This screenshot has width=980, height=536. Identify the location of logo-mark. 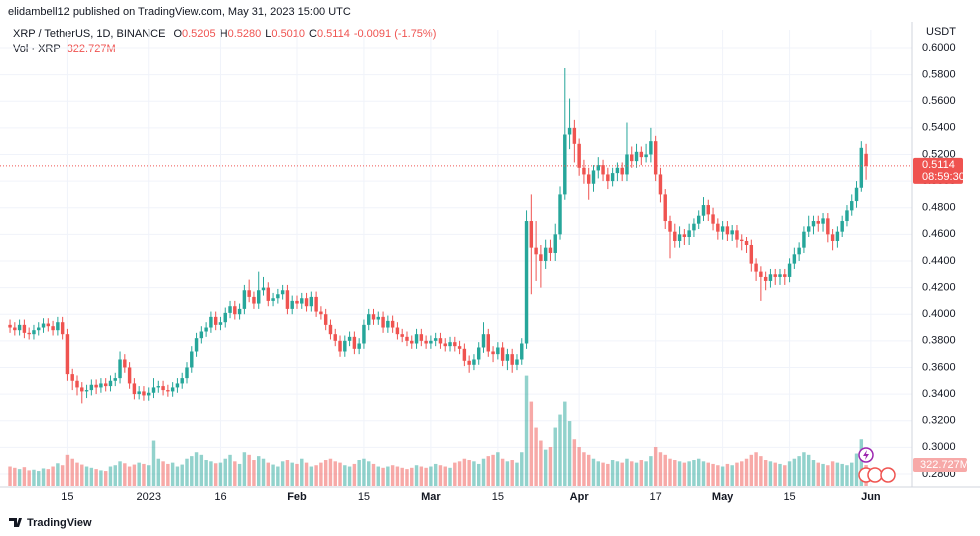
(15, 522).